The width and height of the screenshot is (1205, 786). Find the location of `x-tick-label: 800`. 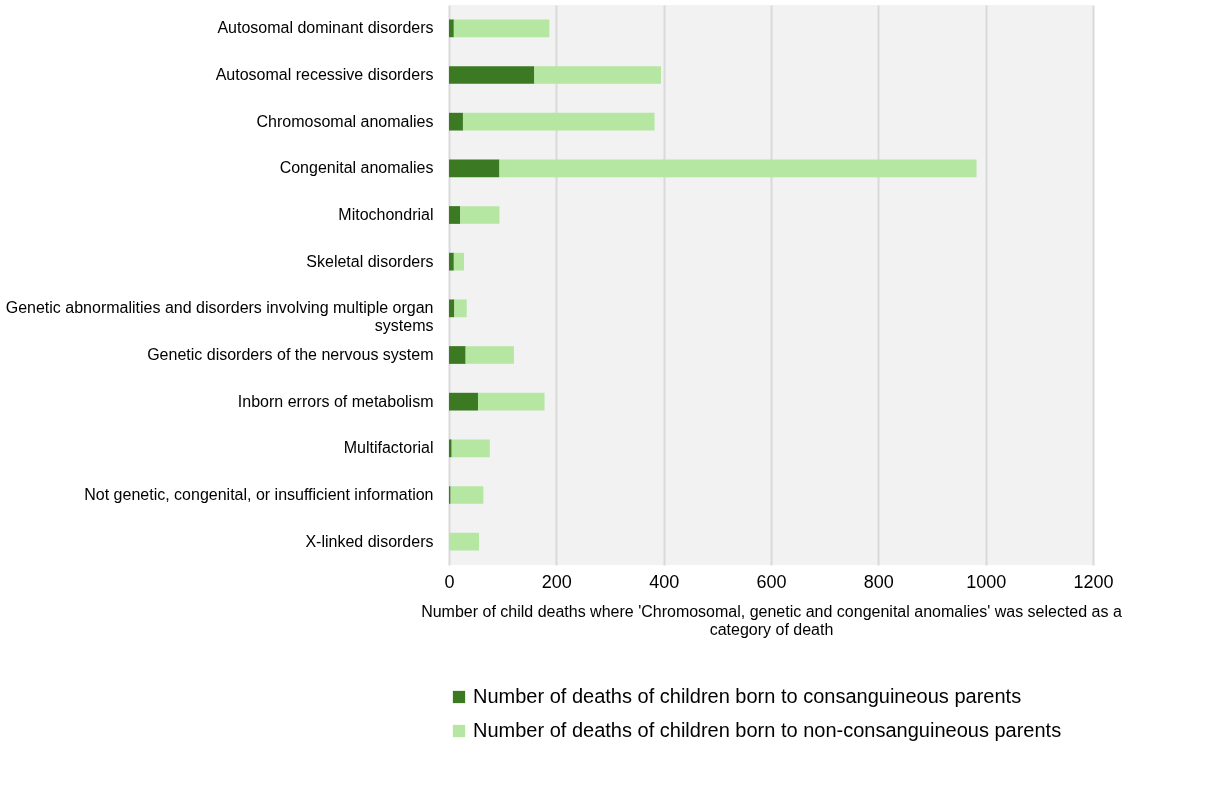

x-tick-label: 800 is located at coordinates (878, 581).